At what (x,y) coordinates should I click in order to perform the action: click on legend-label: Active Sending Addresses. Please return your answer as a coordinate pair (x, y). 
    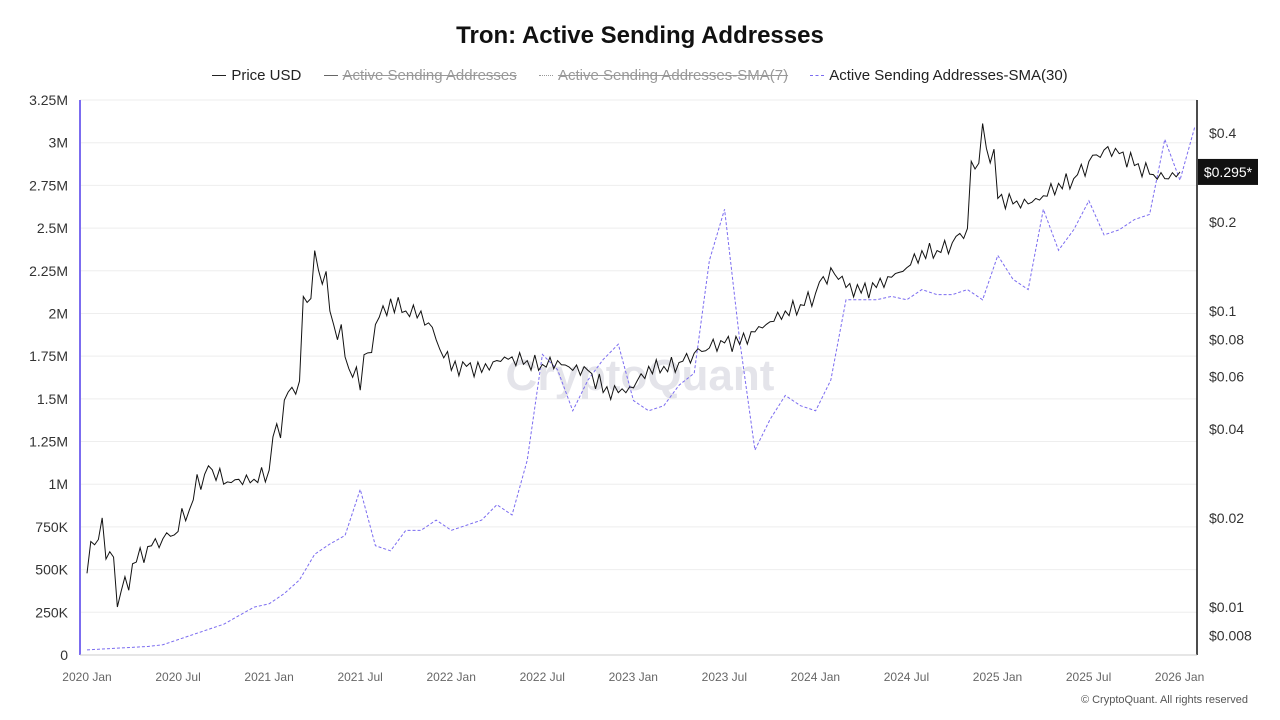
    Looking at the image, I should click on (429, 75).